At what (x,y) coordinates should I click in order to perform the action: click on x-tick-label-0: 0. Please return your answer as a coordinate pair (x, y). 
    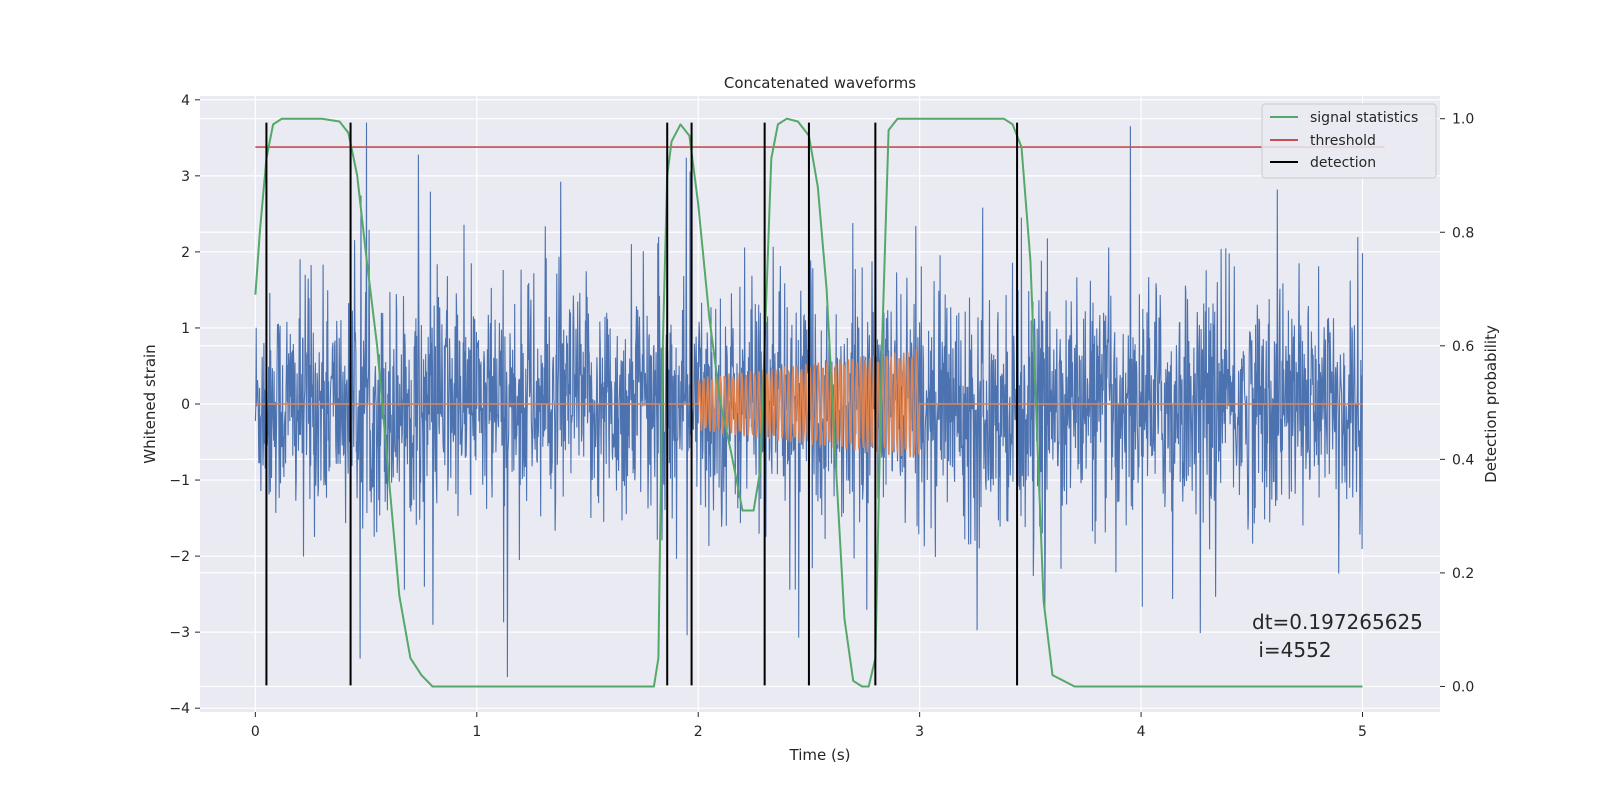
    Looking at the image, I should click on (255, 732).